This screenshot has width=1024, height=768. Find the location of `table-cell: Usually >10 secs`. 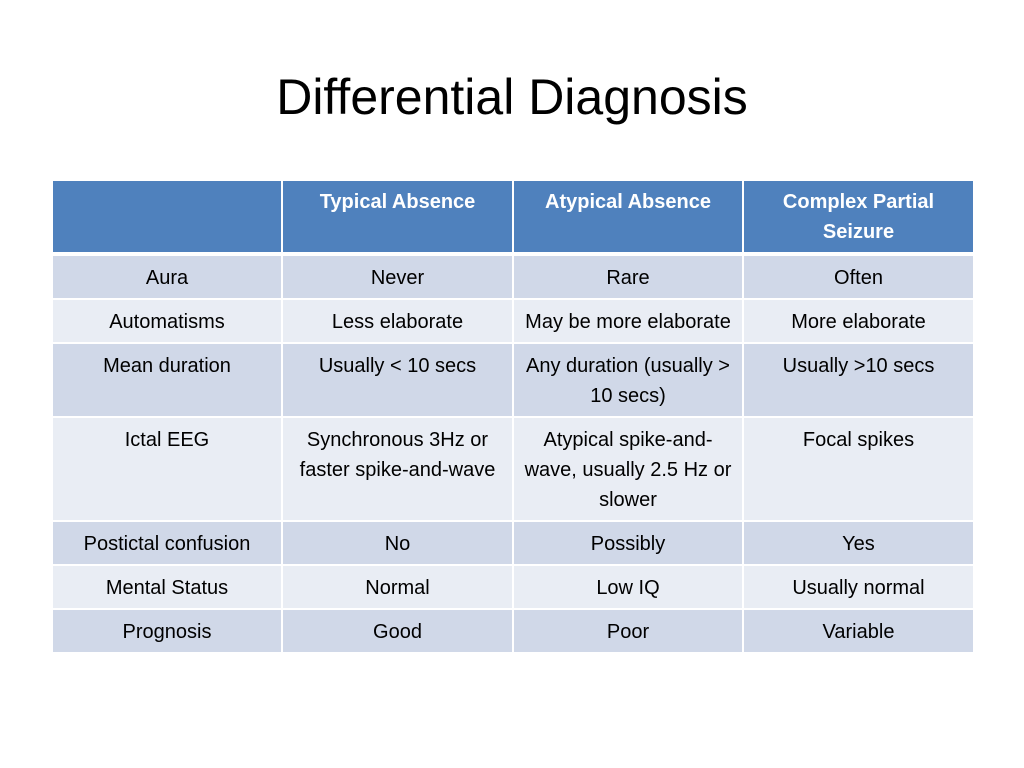

table-cell: Usually >10 secs is located at coordinates (858, 380).